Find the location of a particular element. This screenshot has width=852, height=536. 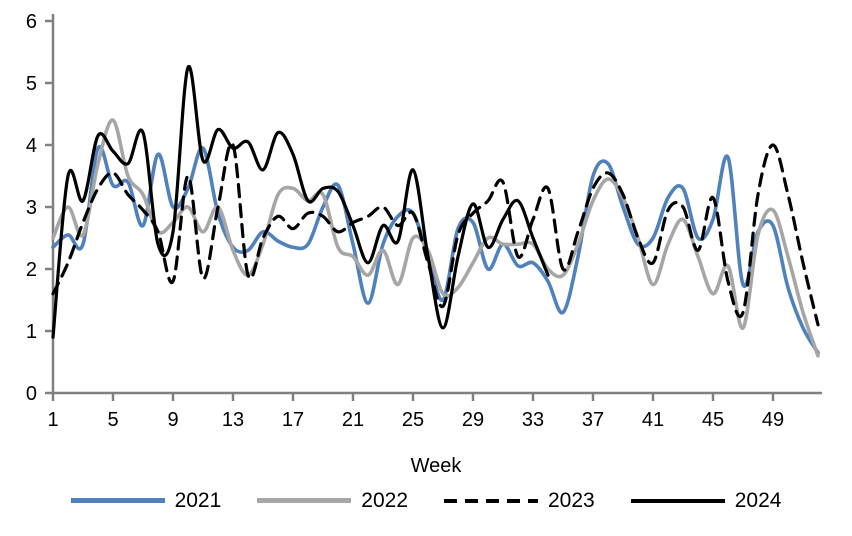

svg-text: 6 is located at coordinates (31, 22).